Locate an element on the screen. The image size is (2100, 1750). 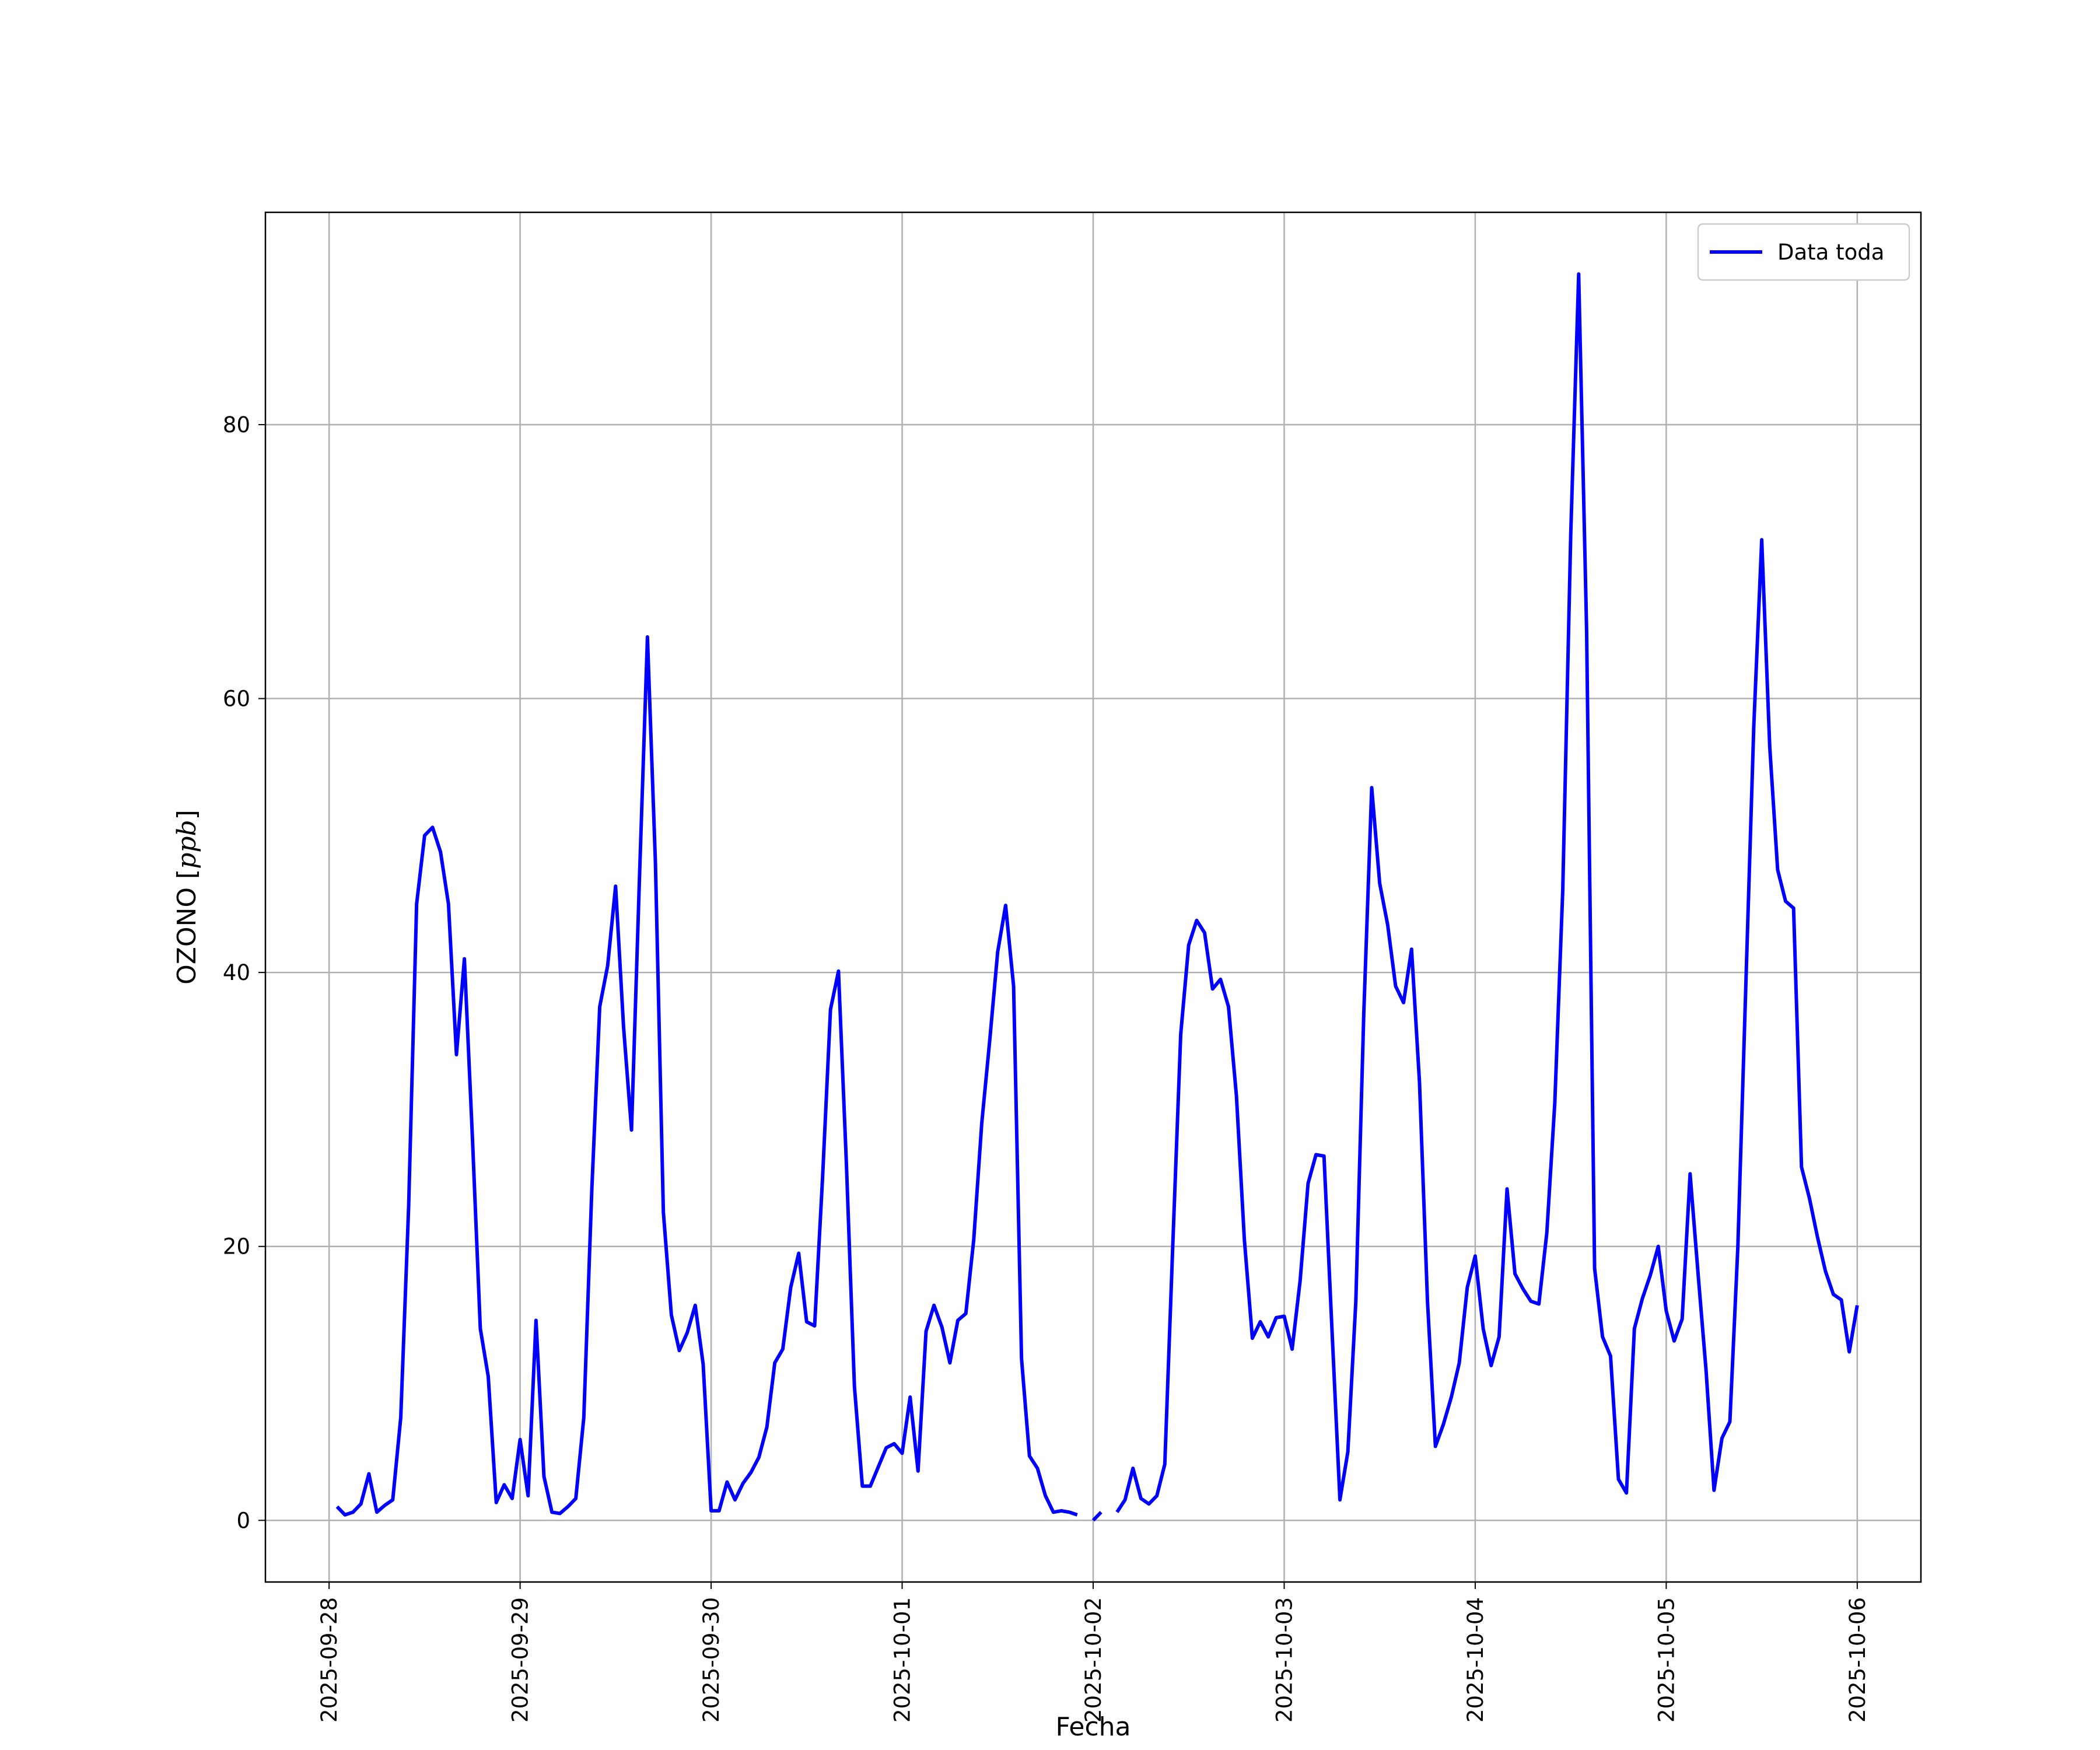
x-tick-label: 2025-09-29 is located at coordinates (520, 1660).